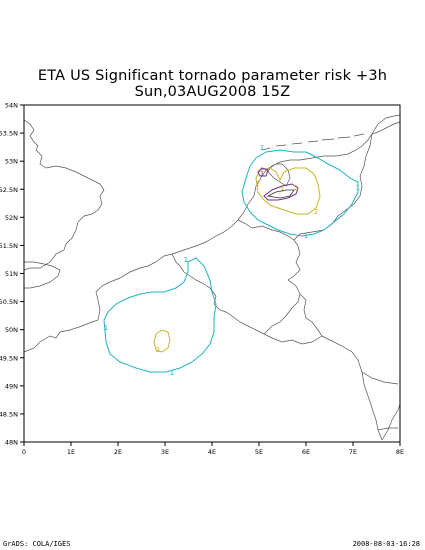  I want to click on y-tick-label: 53.5N, so click(9, 134).